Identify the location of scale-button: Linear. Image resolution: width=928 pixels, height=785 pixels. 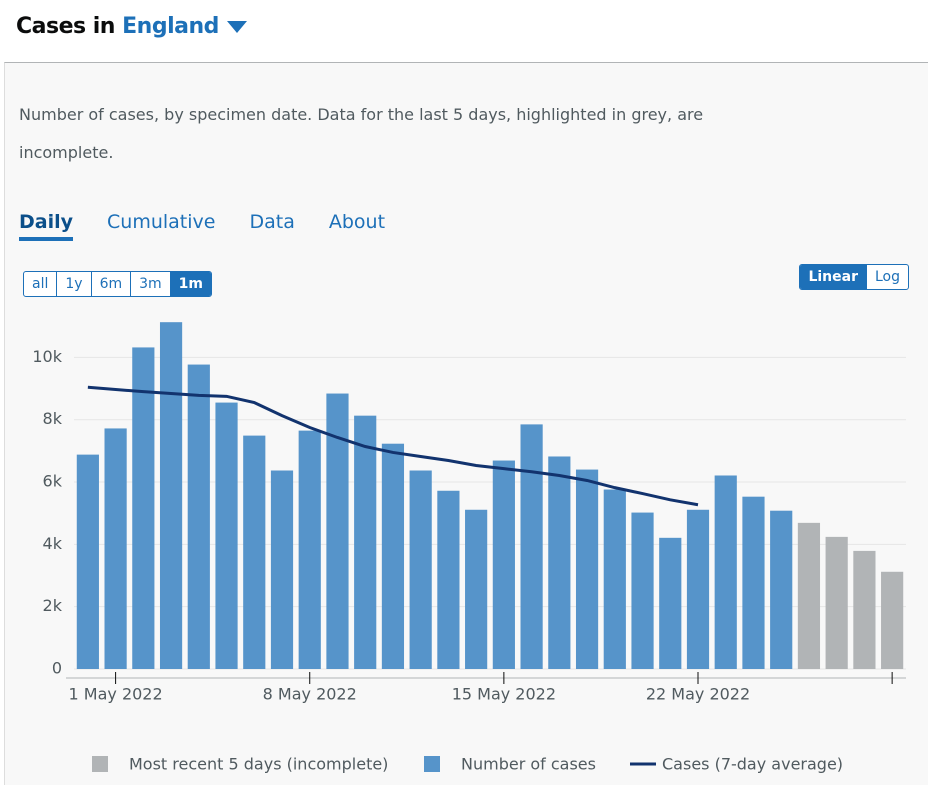
(833, 277).